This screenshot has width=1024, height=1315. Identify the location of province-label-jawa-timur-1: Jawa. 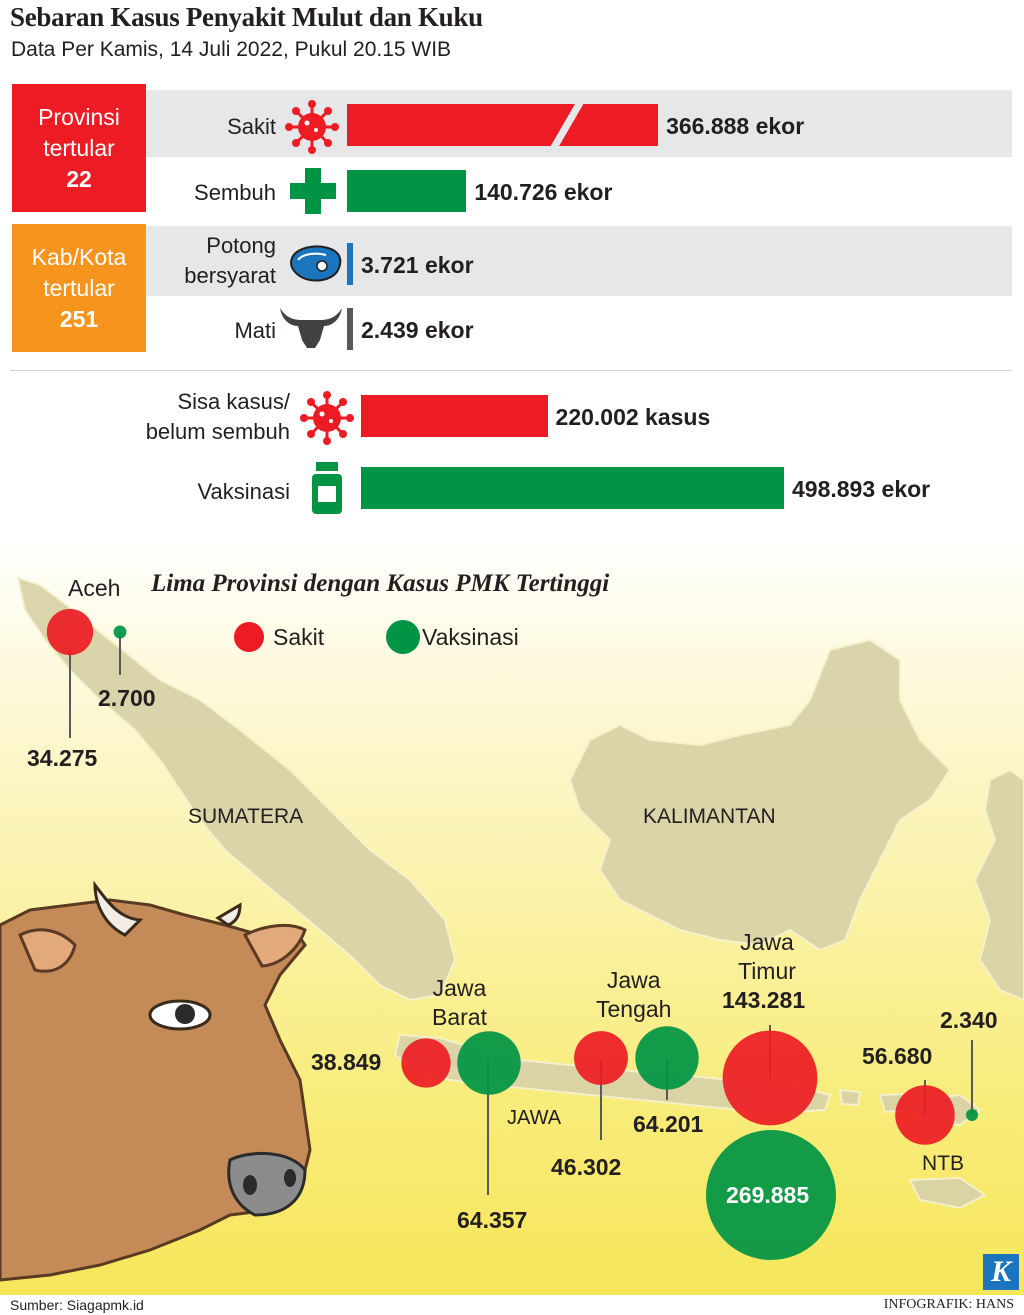
(767, 942).